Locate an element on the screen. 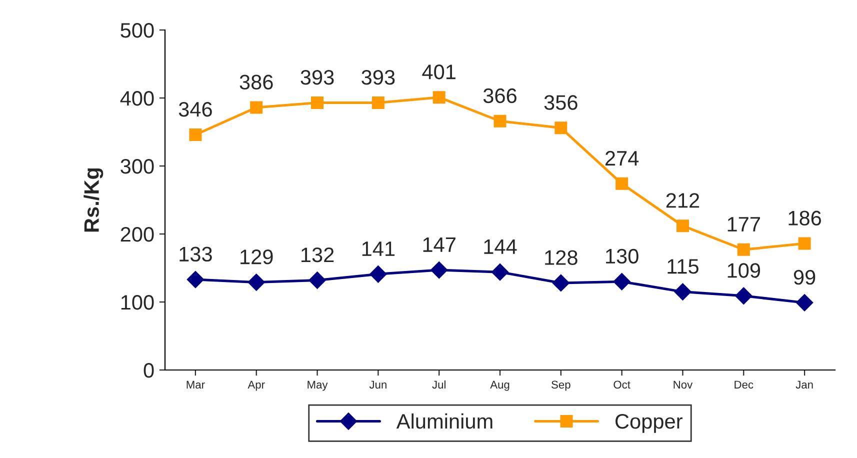  y-tick-label: 100 is located at coordinates (137, 302).